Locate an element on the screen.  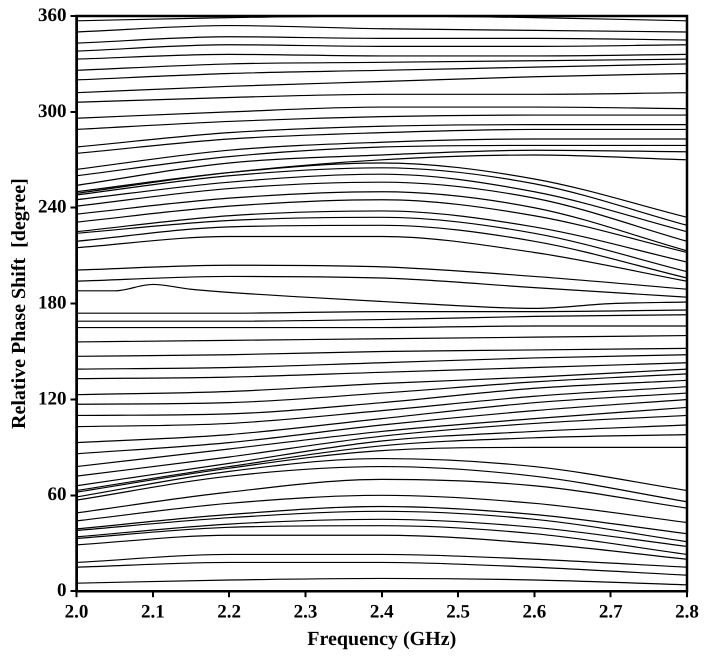
x-tick-label: 2.4 is located at coordinates (382, 612).